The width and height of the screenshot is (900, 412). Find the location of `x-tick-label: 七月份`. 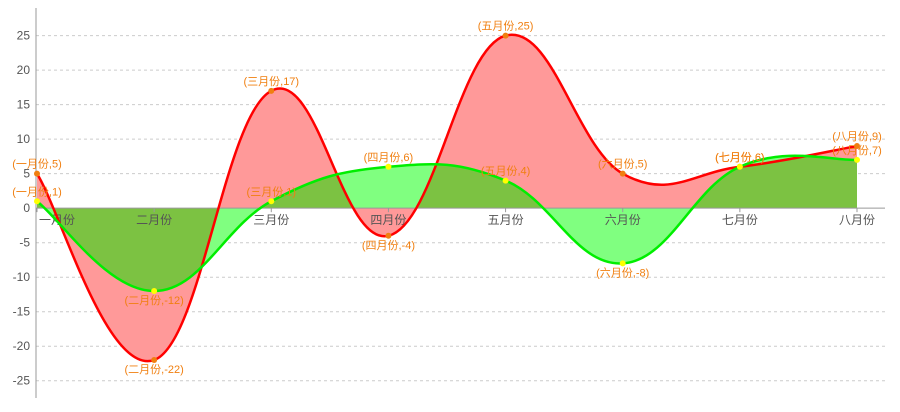

x-tick-label: 七月份 is located at coordinates (740, 220).